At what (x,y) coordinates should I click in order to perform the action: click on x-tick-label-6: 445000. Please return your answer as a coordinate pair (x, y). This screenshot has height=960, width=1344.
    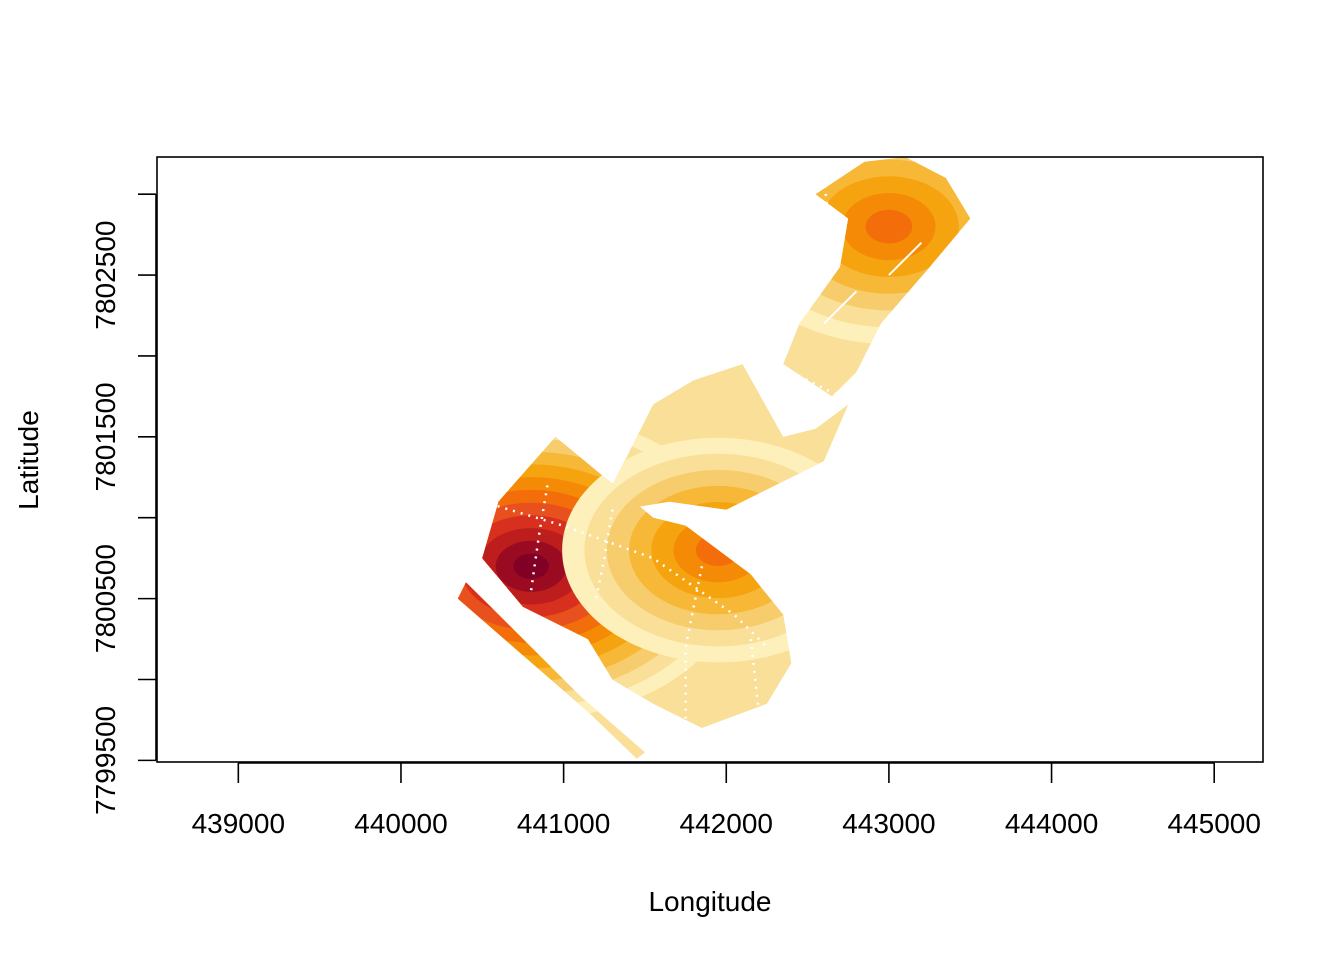
    Looking at the image, I should click on (1213, 823).